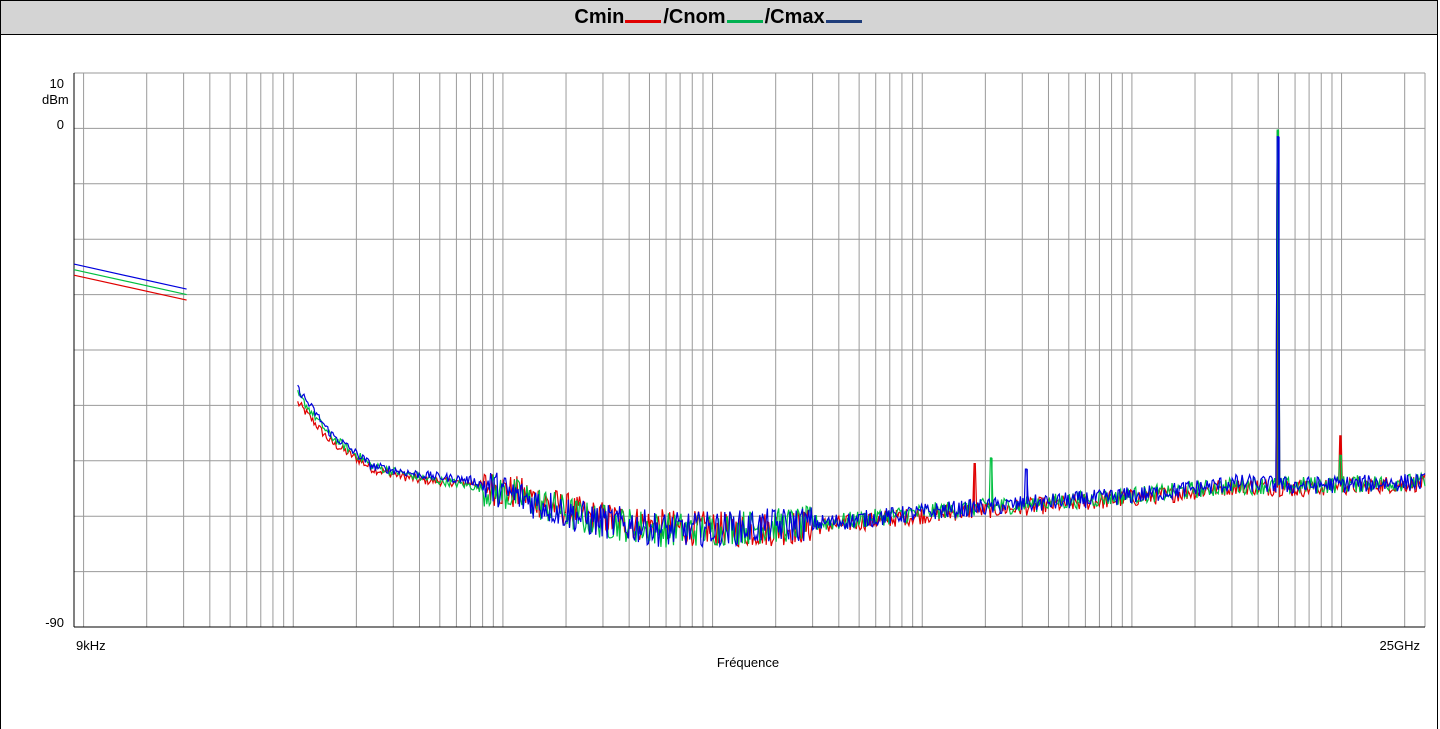 This screenshot has width=1440, height=729. I want to click on title-cmin-label: Cmin, so click(599, 17).